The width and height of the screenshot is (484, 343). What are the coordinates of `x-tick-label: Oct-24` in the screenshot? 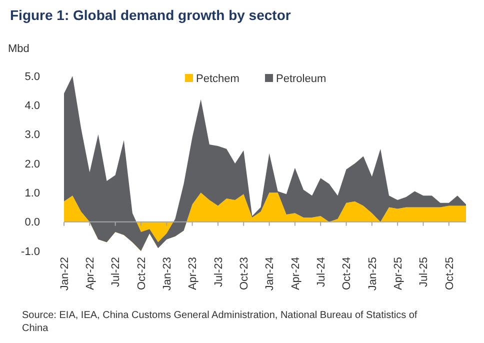 It's located at (347, 273).